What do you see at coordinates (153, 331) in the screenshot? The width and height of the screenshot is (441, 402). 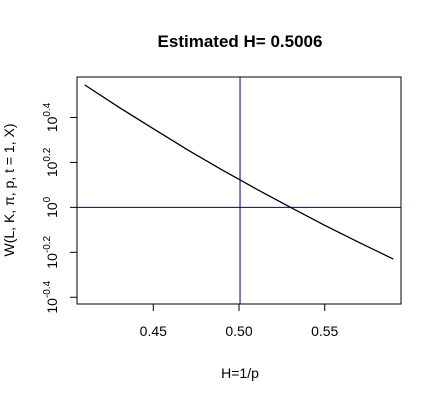 I see `x-tick-label: 0.45` at bounding box center [153, 331].